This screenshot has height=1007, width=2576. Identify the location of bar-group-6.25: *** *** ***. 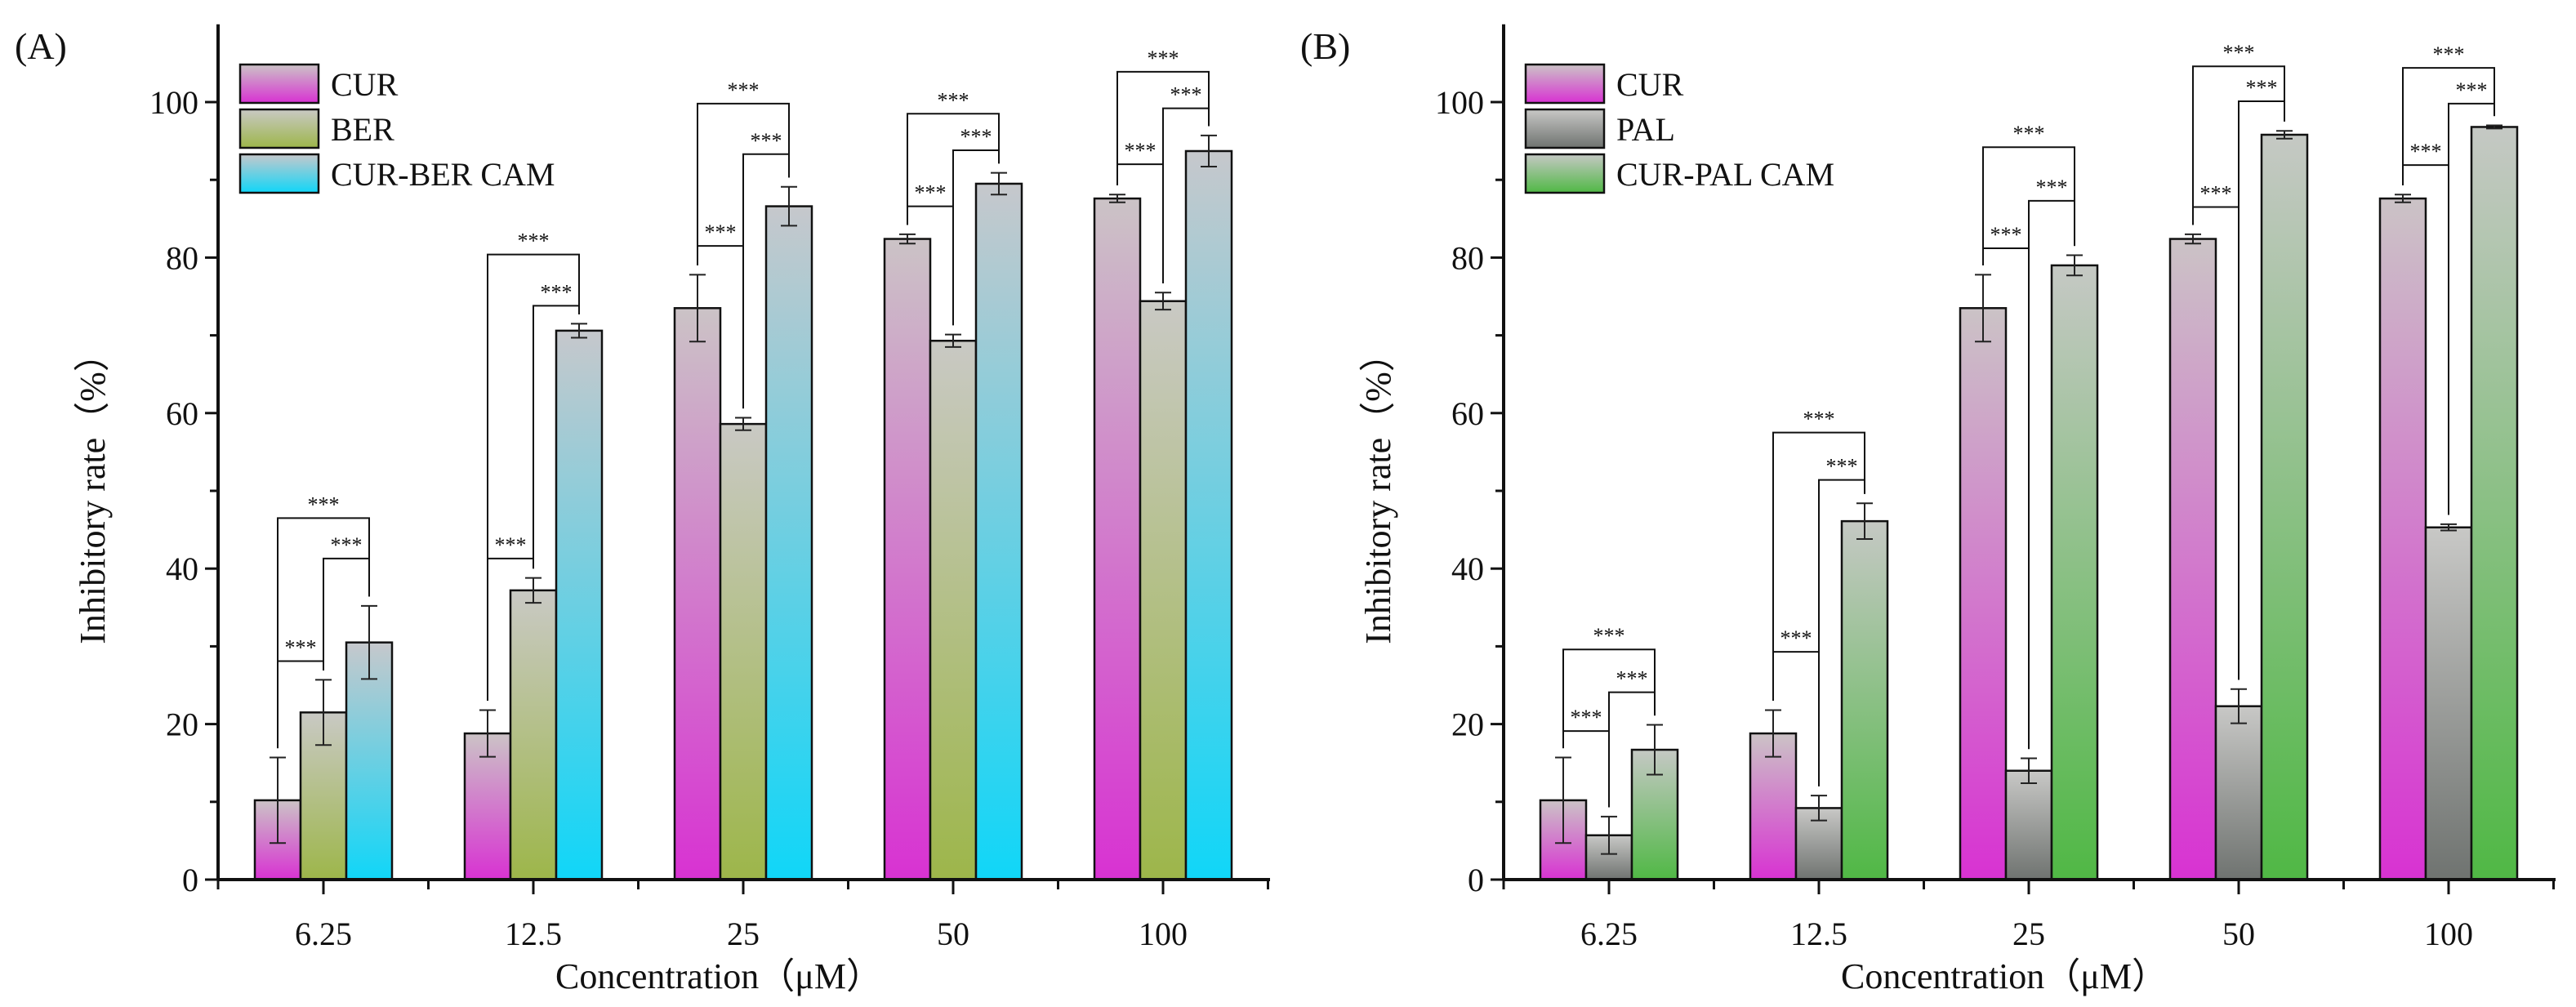
(1609, 752).